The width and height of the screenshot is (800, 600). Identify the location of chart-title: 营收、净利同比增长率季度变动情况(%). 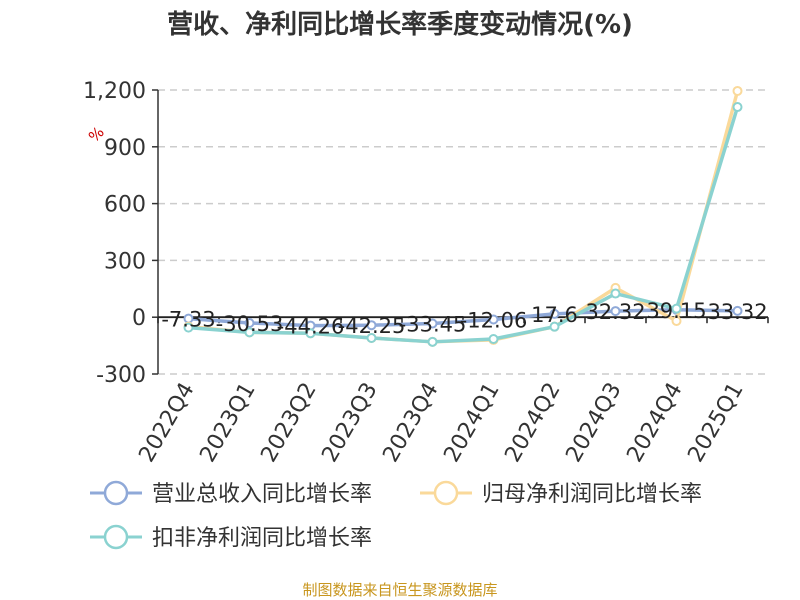
(400, 24).